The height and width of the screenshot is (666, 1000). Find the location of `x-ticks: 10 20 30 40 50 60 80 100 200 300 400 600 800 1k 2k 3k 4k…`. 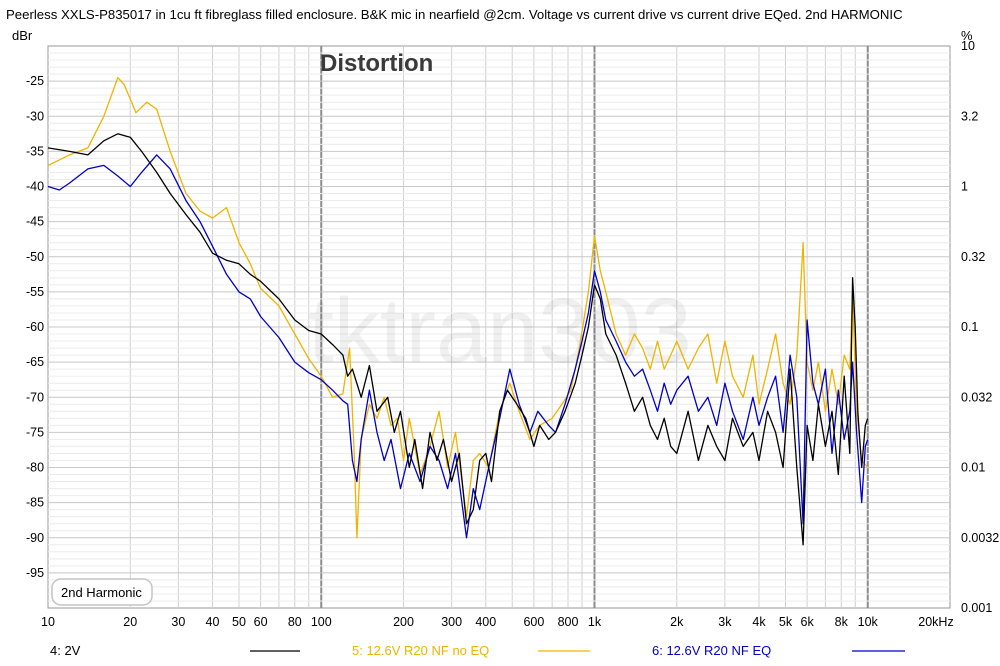

x-ticks: 10 20 30 40 50 60 80 100 200 300 400 600 800 1k 2k 3k 4k… is located at coordinates (497, 622).